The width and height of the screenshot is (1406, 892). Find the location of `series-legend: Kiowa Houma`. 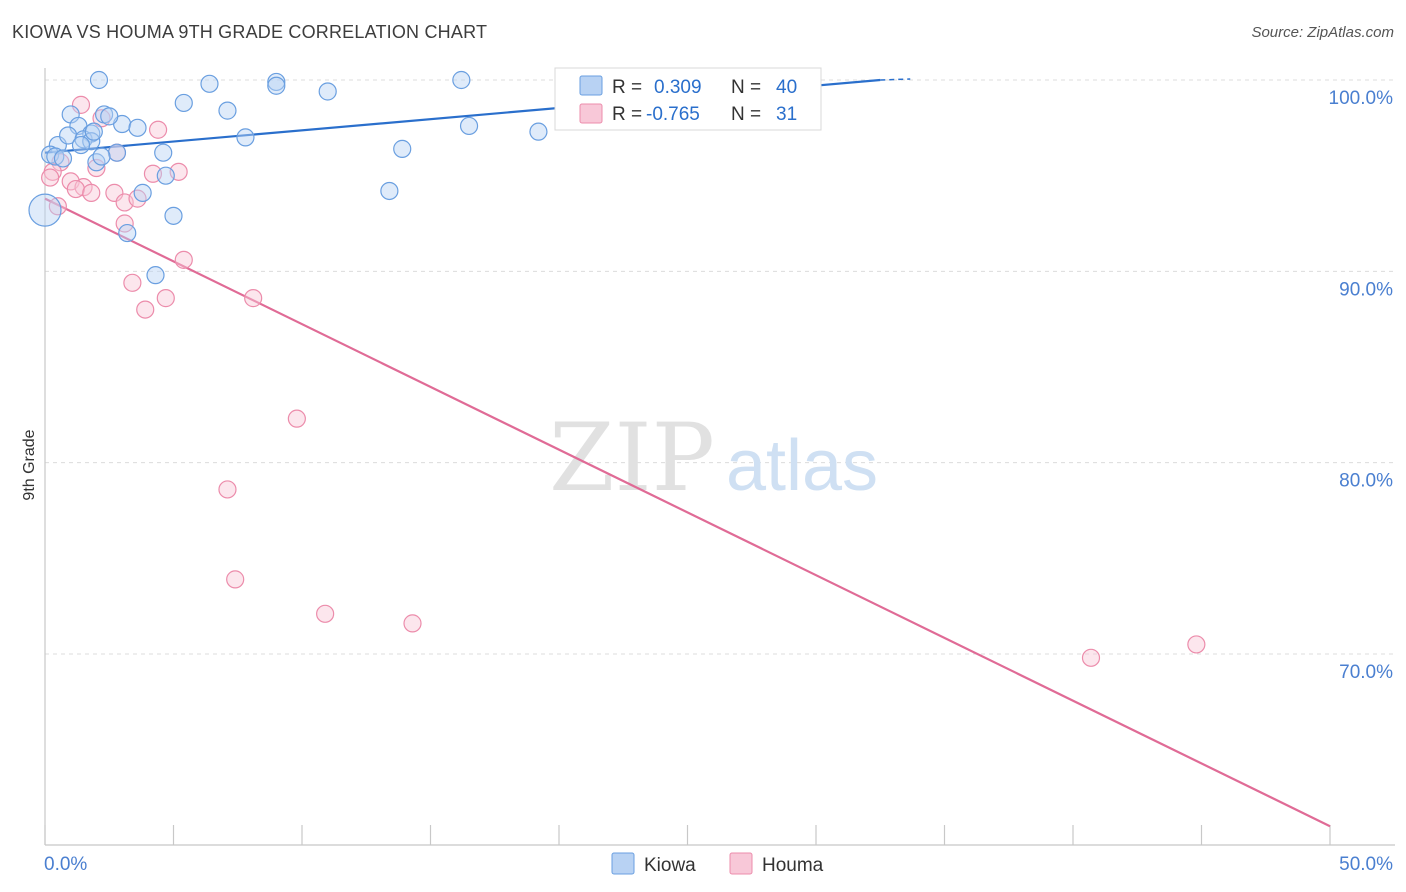

series-legend: Kiowa Houma is located at coordinates (717, 864).